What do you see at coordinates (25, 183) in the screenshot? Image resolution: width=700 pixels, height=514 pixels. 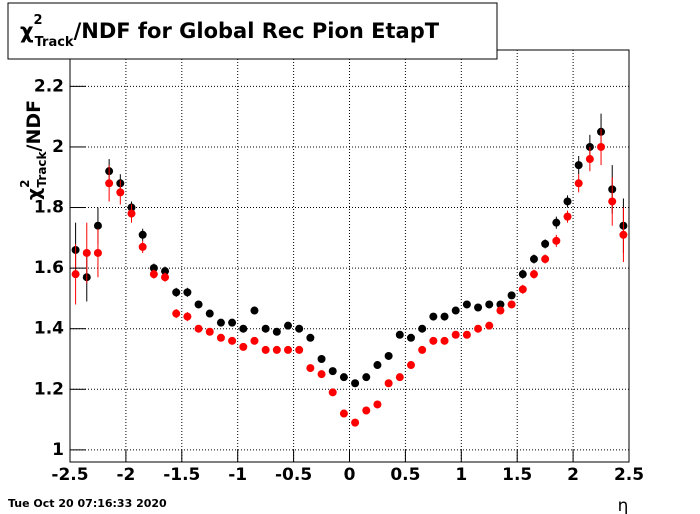 I see `y-label-sup: 2` at bounding box center [25, 183].